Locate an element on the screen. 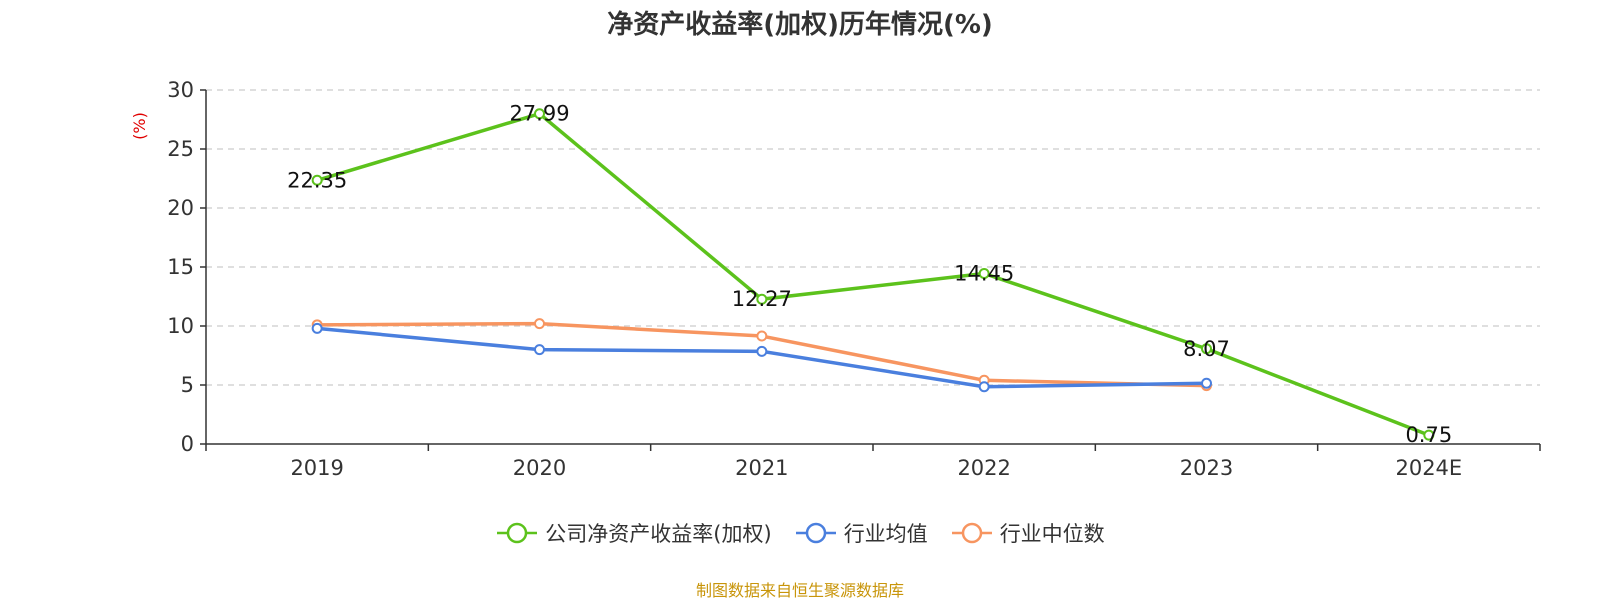 This screenshot has width=1600, height=601. source-note: 制图数据来自恒生聚源数据库 is located at coordinates (799, 590).